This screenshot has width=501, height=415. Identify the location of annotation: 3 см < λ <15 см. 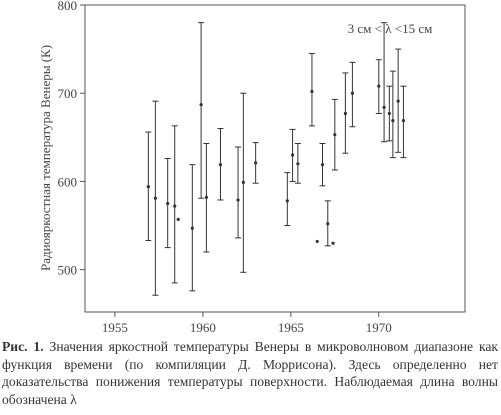
(390, 28).